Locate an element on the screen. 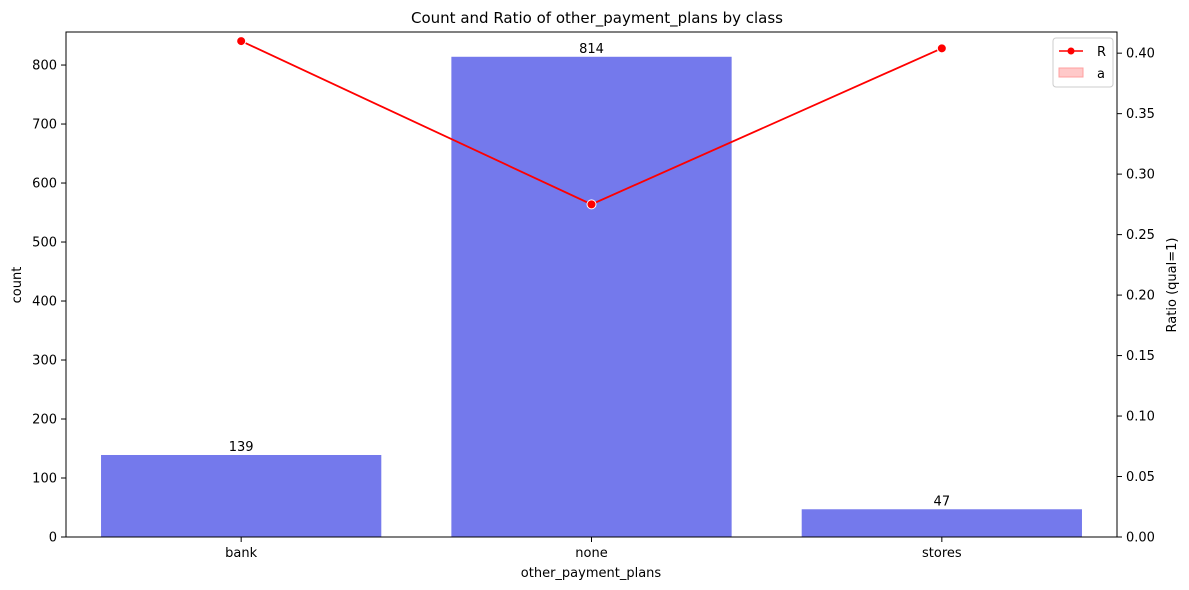 This screenshot has height=590, width=1189. ratio-point-none is located at coordinates (591, 204).